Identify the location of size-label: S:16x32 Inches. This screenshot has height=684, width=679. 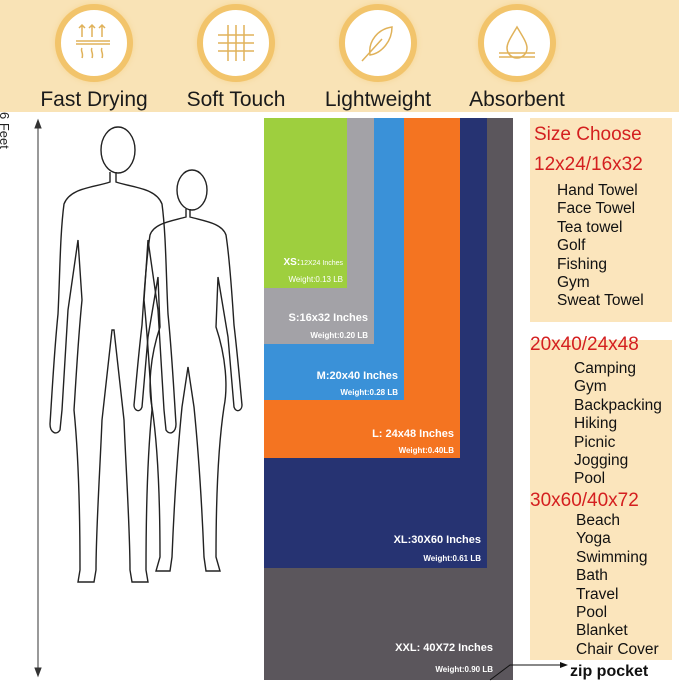
(328, 318).